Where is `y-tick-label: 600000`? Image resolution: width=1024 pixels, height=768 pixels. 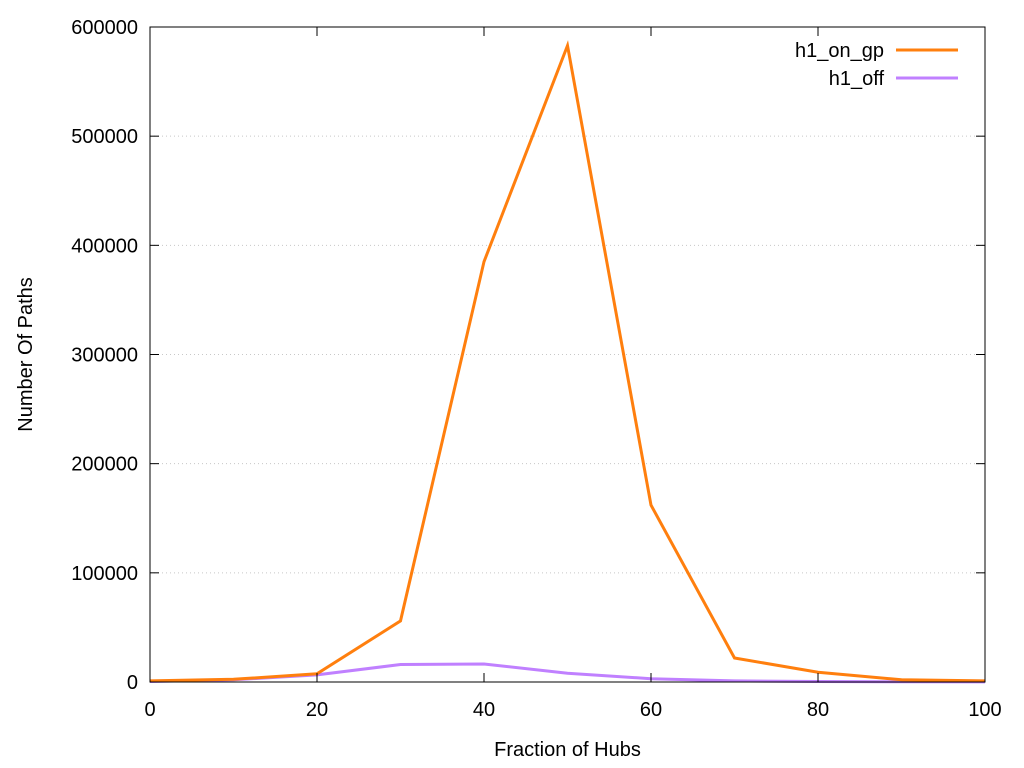 y-tick-label: 600000 is located at coordinates (104, 28).